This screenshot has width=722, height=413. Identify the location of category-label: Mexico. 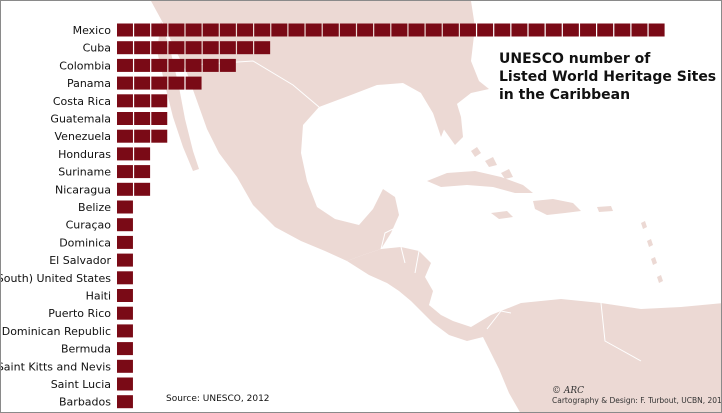
(92, 30).